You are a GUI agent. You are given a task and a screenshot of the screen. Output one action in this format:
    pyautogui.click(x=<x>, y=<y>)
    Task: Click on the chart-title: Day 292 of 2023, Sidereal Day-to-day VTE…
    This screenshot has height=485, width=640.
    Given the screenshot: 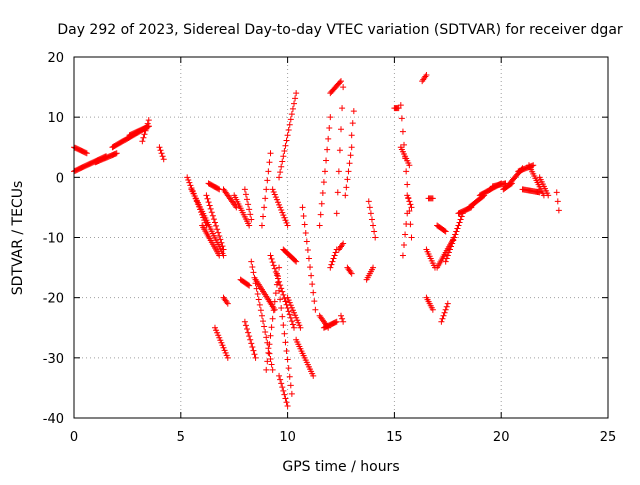 What is the action you would take?
    pyautogui.click(x=340, y=30)
    